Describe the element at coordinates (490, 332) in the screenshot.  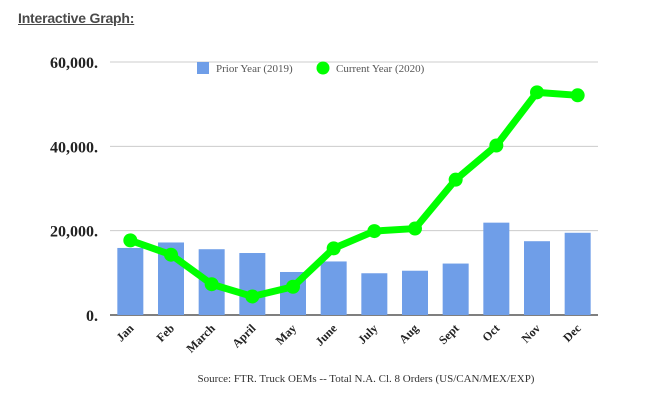
I see `x-tick-label: Oct` at that location.